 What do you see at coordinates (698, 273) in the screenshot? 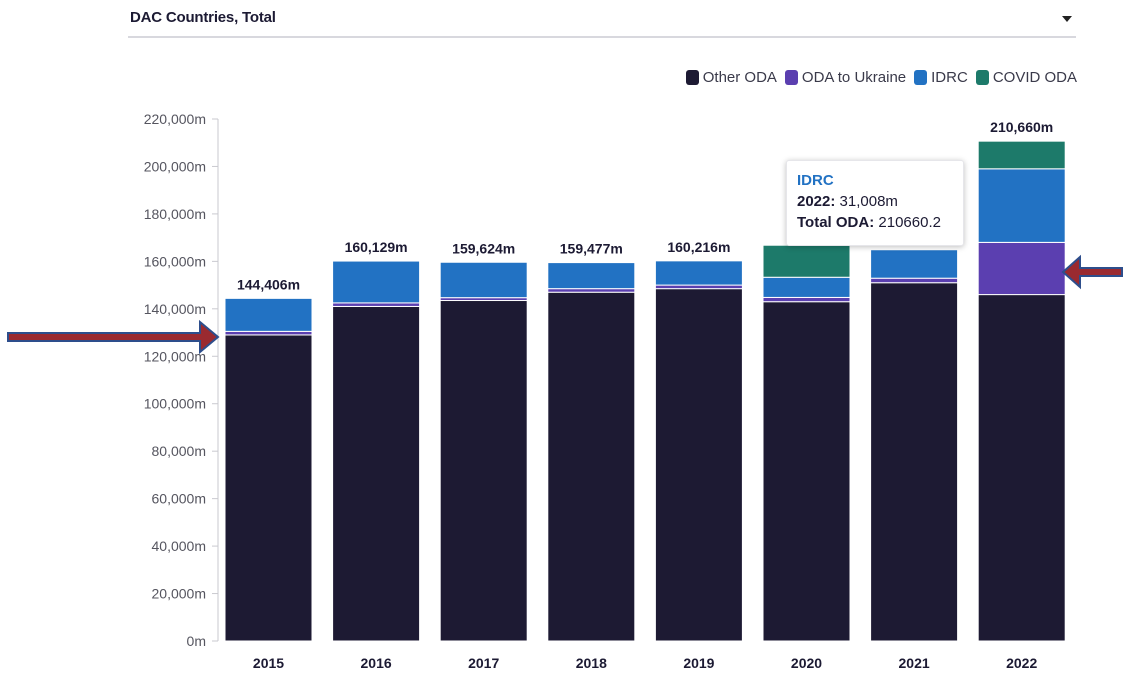
I see `bar-segment-idrc-2019` at bounding box center [698, 273].